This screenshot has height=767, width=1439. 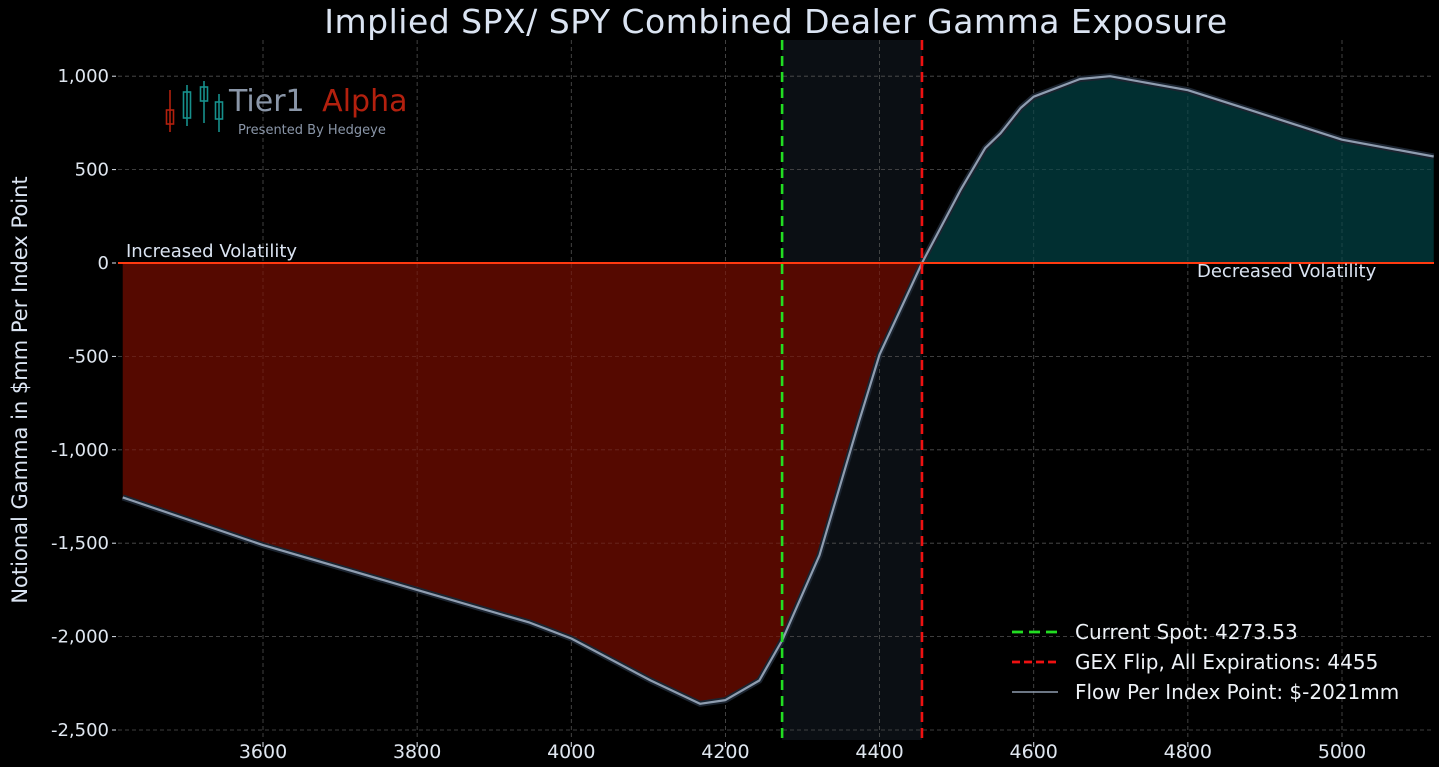 I want to click on logo: Tier1 Alpha Presented By Hedgeye, so click(x=286, y=109).